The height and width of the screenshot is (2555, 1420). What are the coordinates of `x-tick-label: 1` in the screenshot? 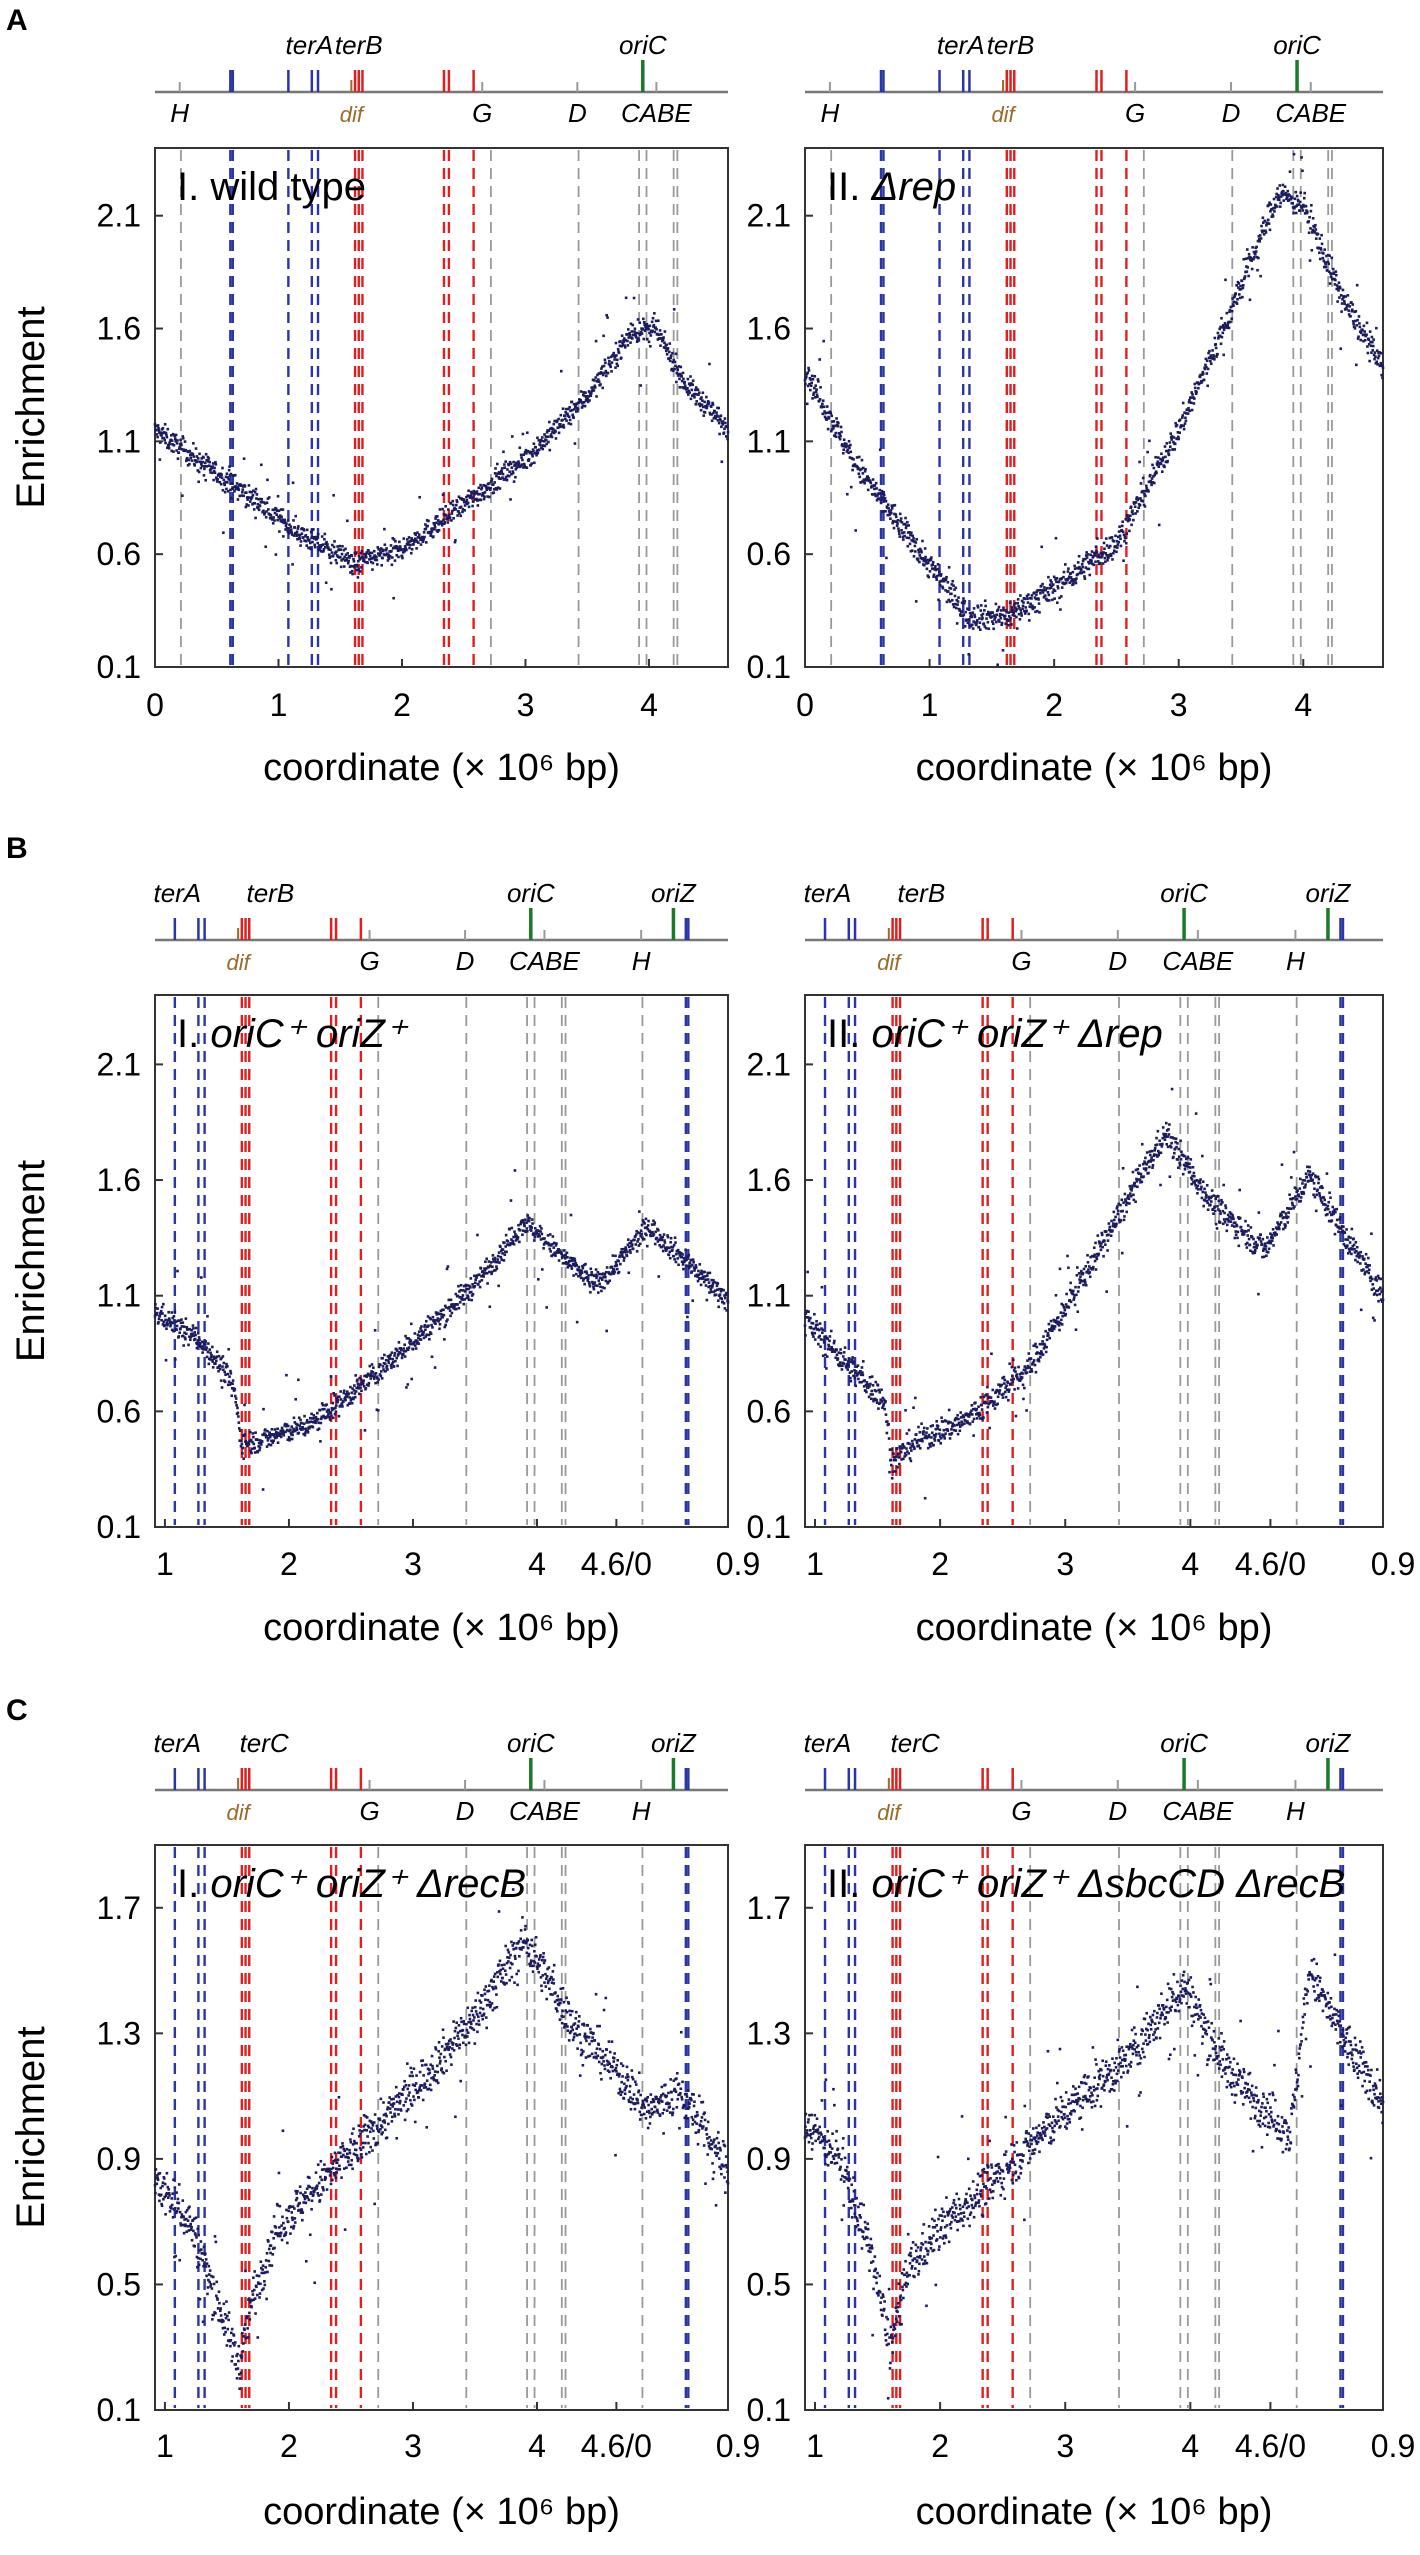 It's located at (279, 705).